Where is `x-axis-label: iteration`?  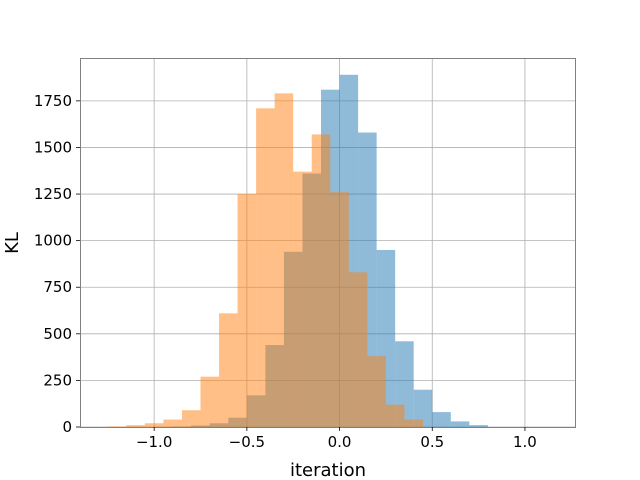
x-axis-label: iteration is located at coordinates (328, 470).